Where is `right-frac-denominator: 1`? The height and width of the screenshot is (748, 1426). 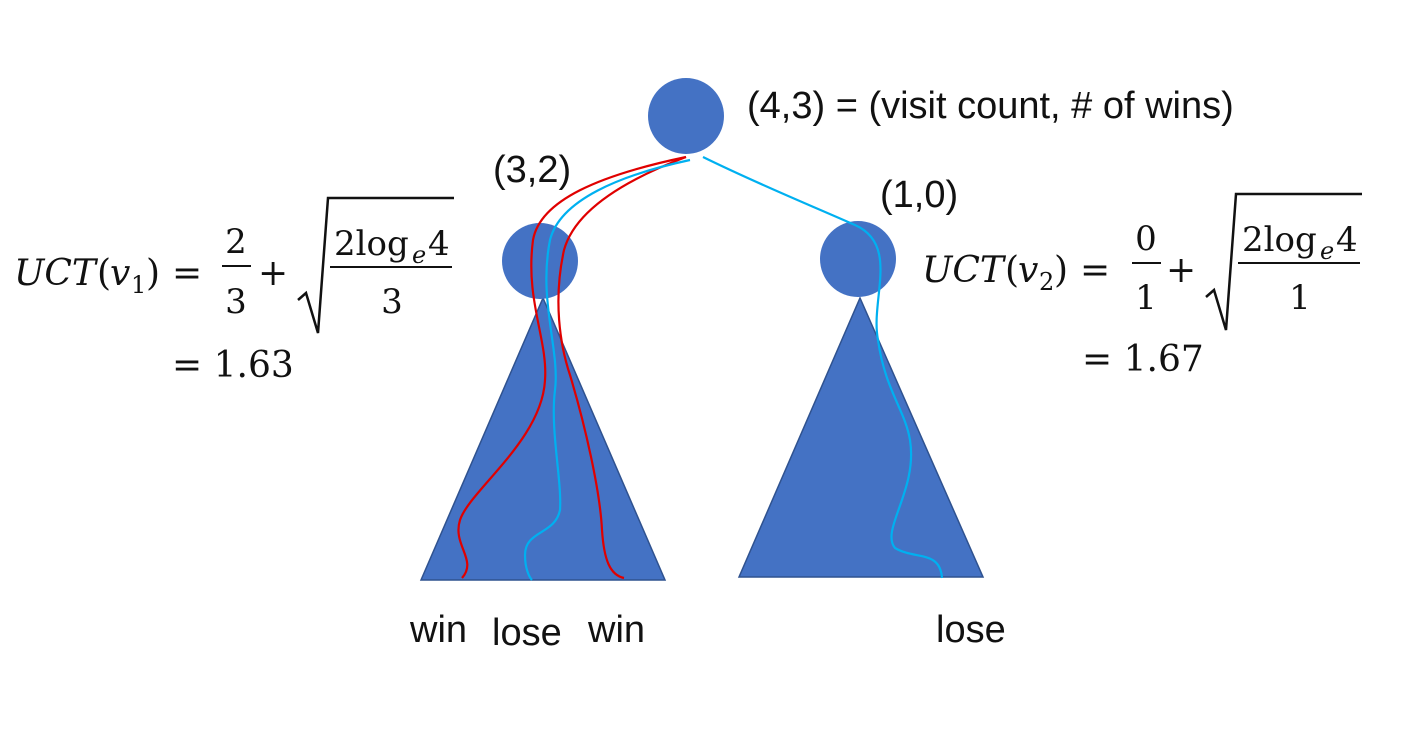 right-frac-denominator: 1 is located at coordinates (1146, 298).